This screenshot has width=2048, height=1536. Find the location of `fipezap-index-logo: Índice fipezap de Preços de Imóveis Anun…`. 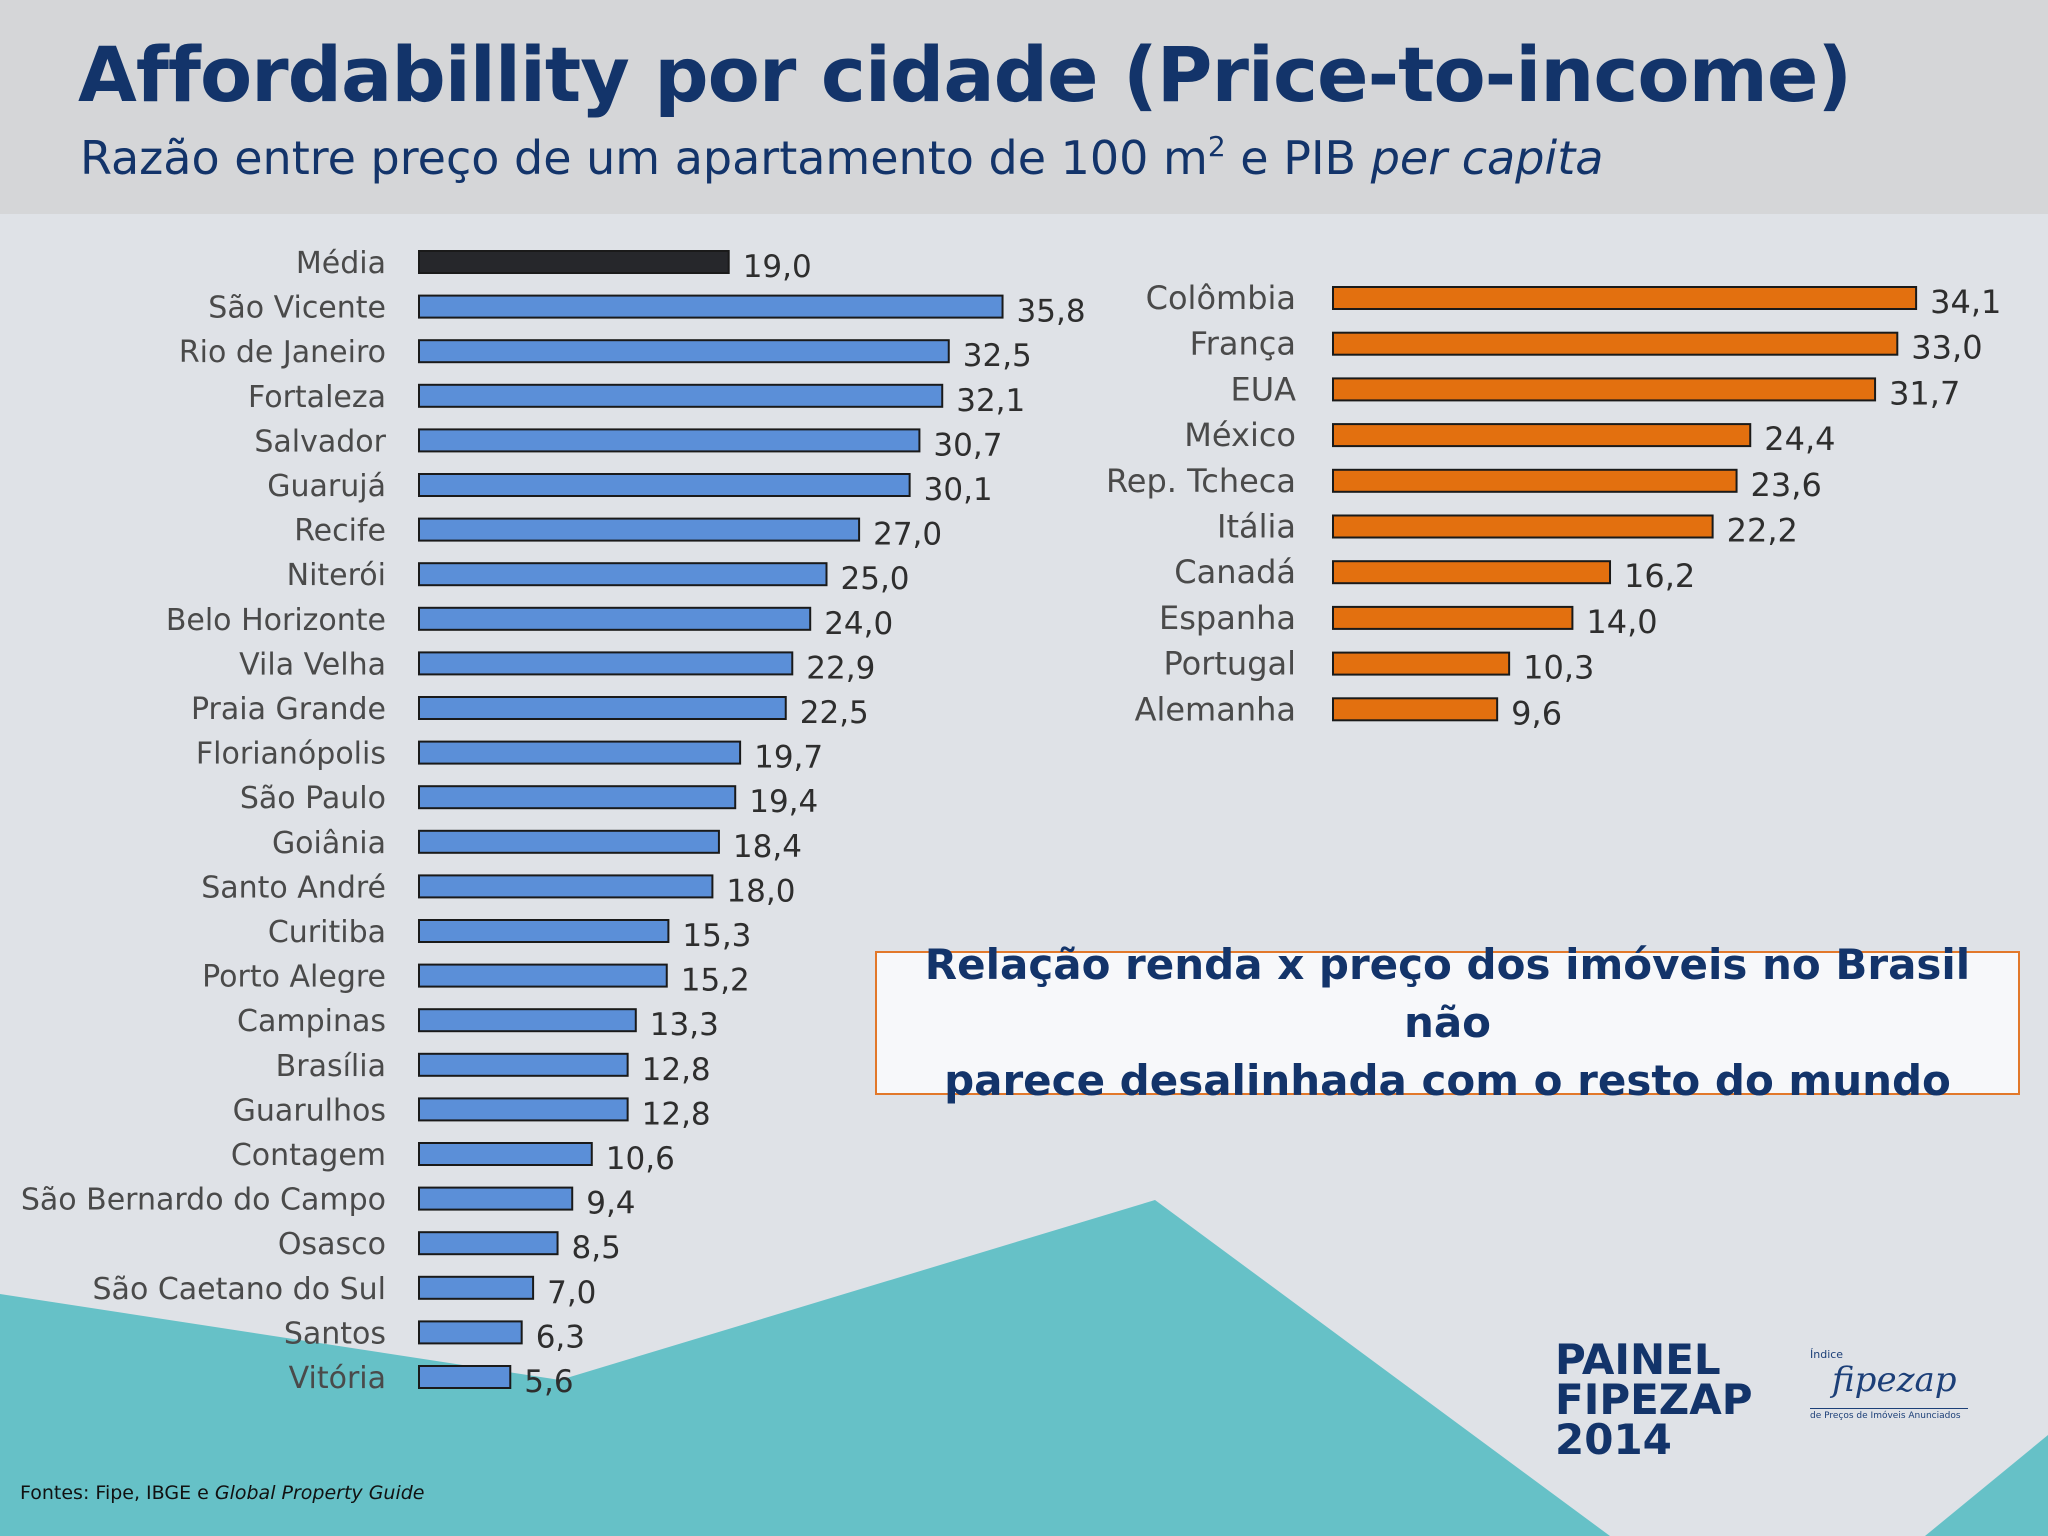

fipezap-index-logo: Índice fipezap de Preços de Imóveis Anun… is located at coordinates (1888, 1387).